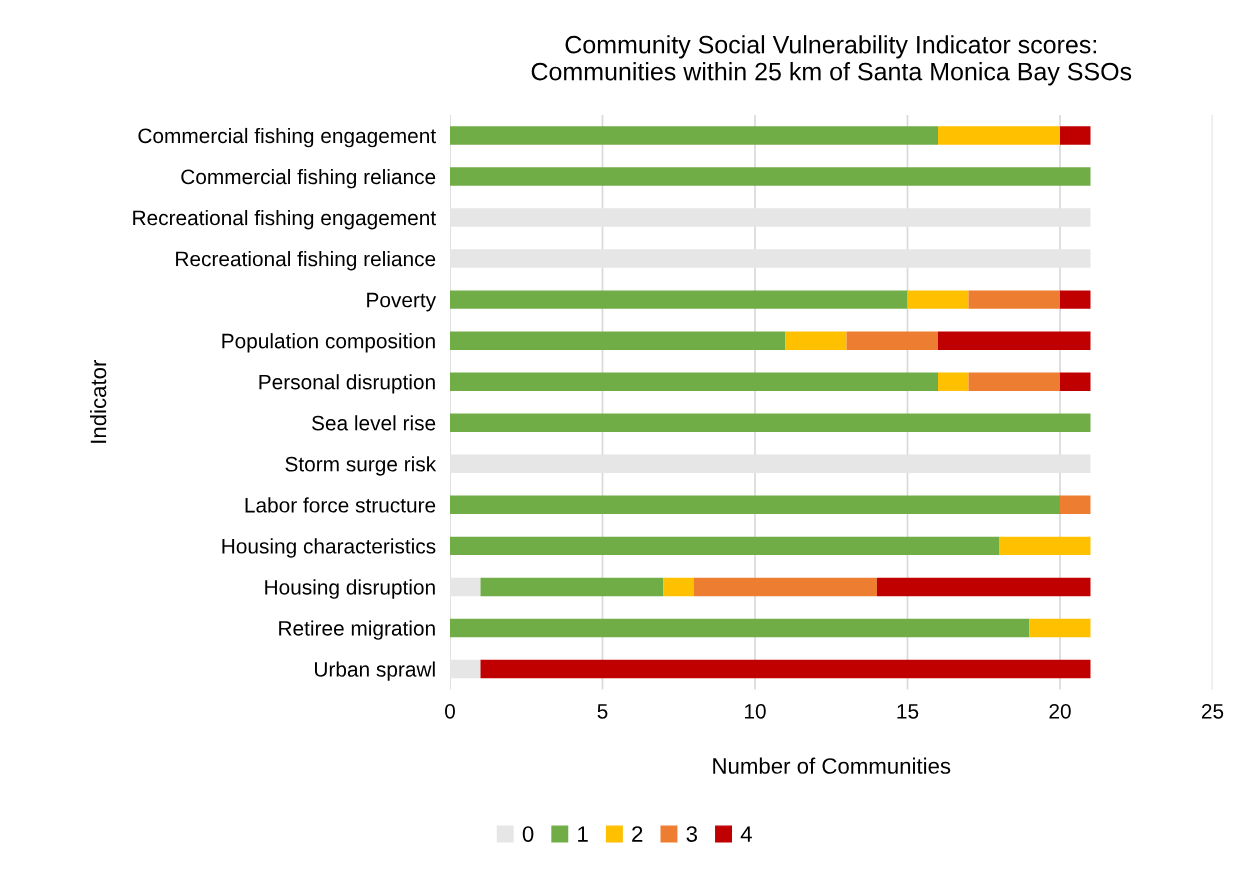  Describe the element at coordinates (746, 834) in the screenshot. I see `legend-label: 4` at that location.